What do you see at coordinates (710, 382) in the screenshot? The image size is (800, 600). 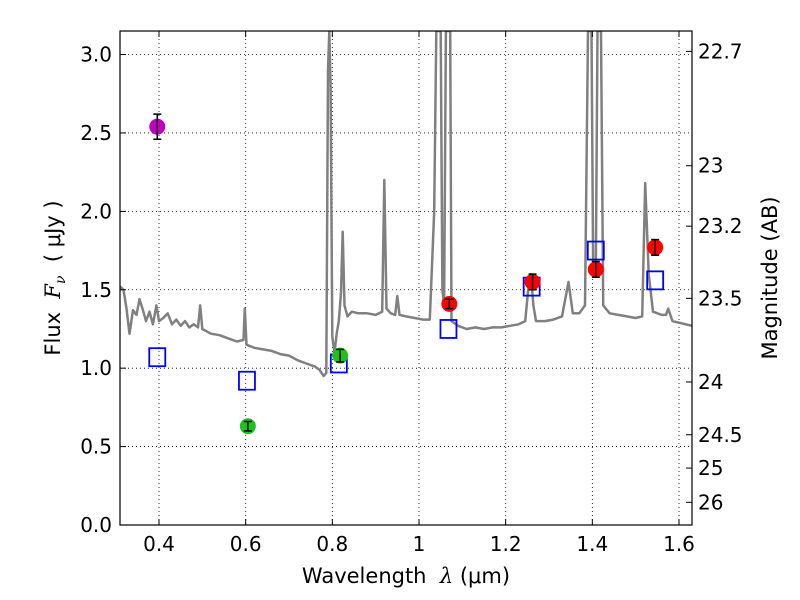 I see `y2-tick-label: 24` at bounding box center [710, 382].